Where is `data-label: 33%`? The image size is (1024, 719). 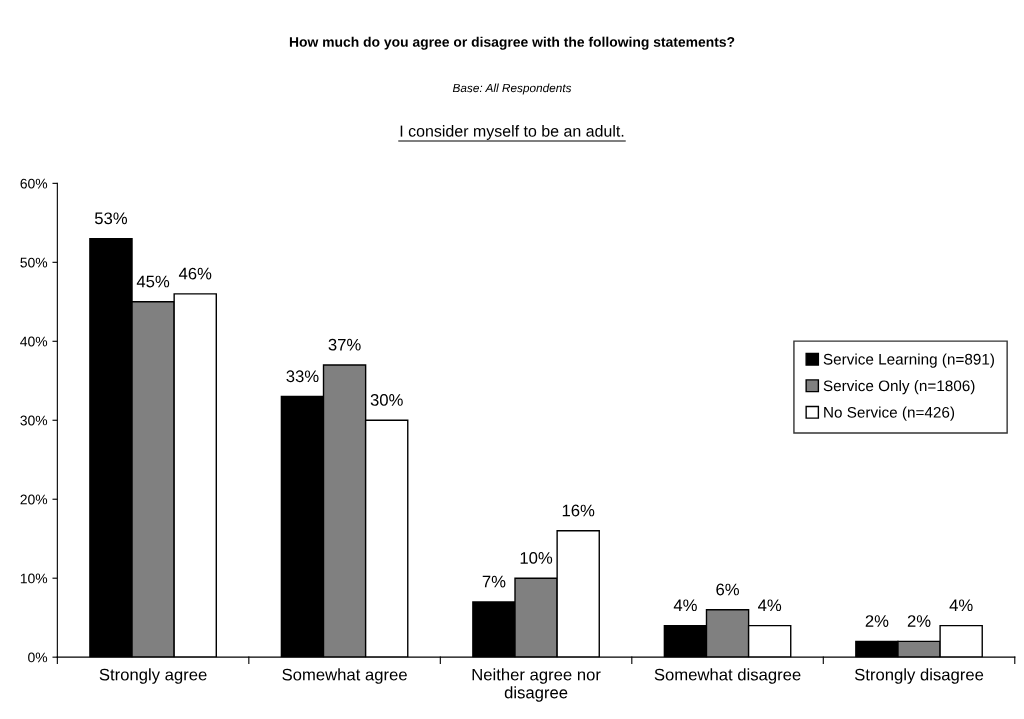 data-label: 33% is located at coordinates (302, 376).